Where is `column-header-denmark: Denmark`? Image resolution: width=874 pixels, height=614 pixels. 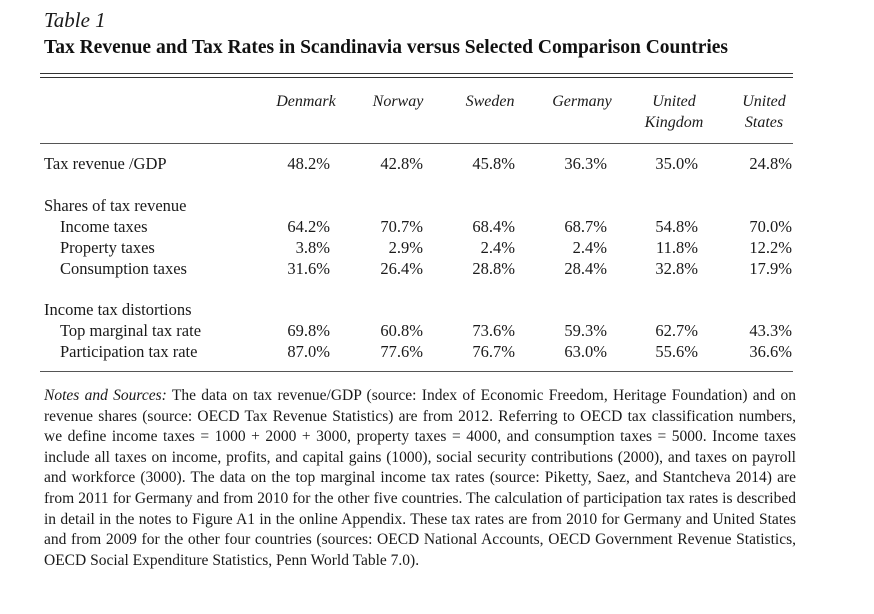
column-header-denmark: Denmark is located at coordinates (306, 101).